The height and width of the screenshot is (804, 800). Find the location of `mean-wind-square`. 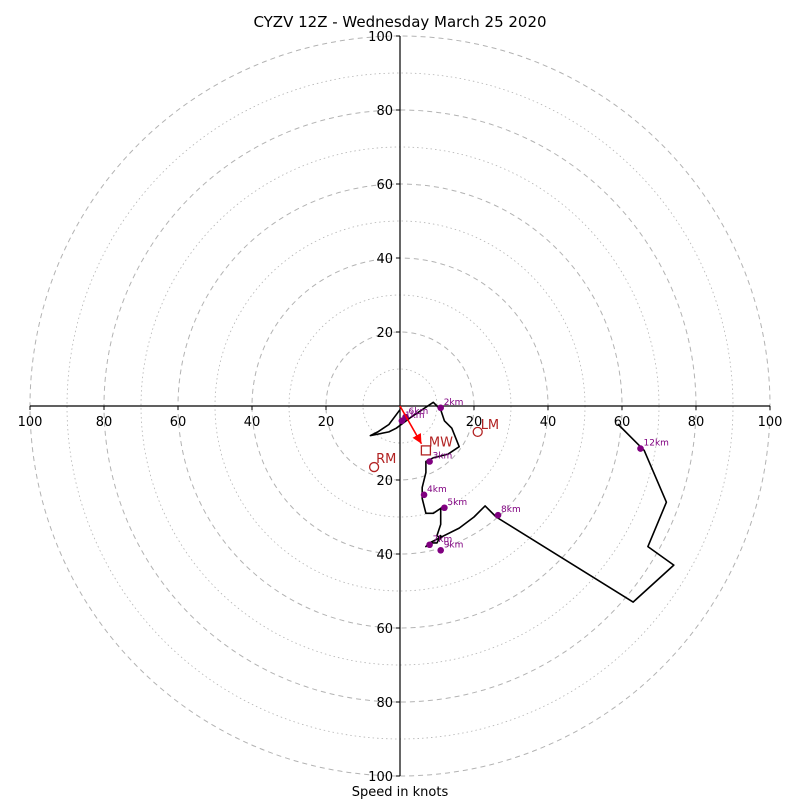

mean-wind-square is located at coordinates (426, 450).